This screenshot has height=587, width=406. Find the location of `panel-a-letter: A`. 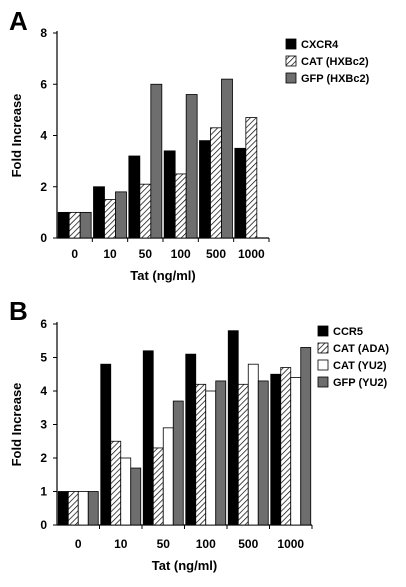

panel-a-letter: A is located at coordinates (18, 21).